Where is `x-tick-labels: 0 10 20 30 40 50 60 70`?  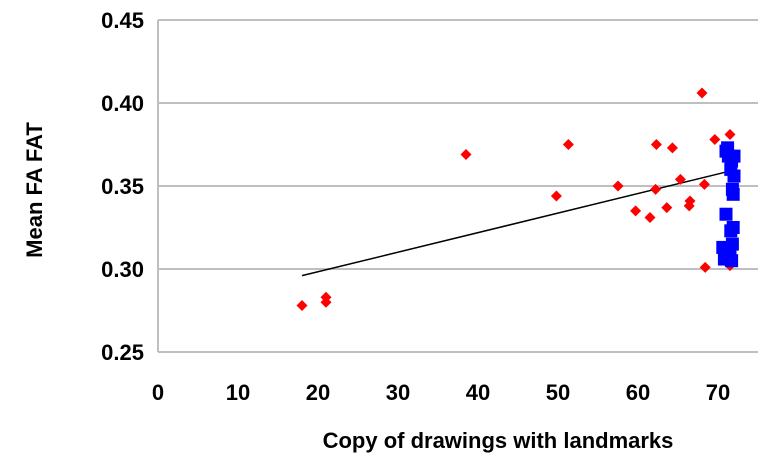
x-tick-labels: 0 10 20 30 40 50 60 70 is located at coordinates (441, 392).